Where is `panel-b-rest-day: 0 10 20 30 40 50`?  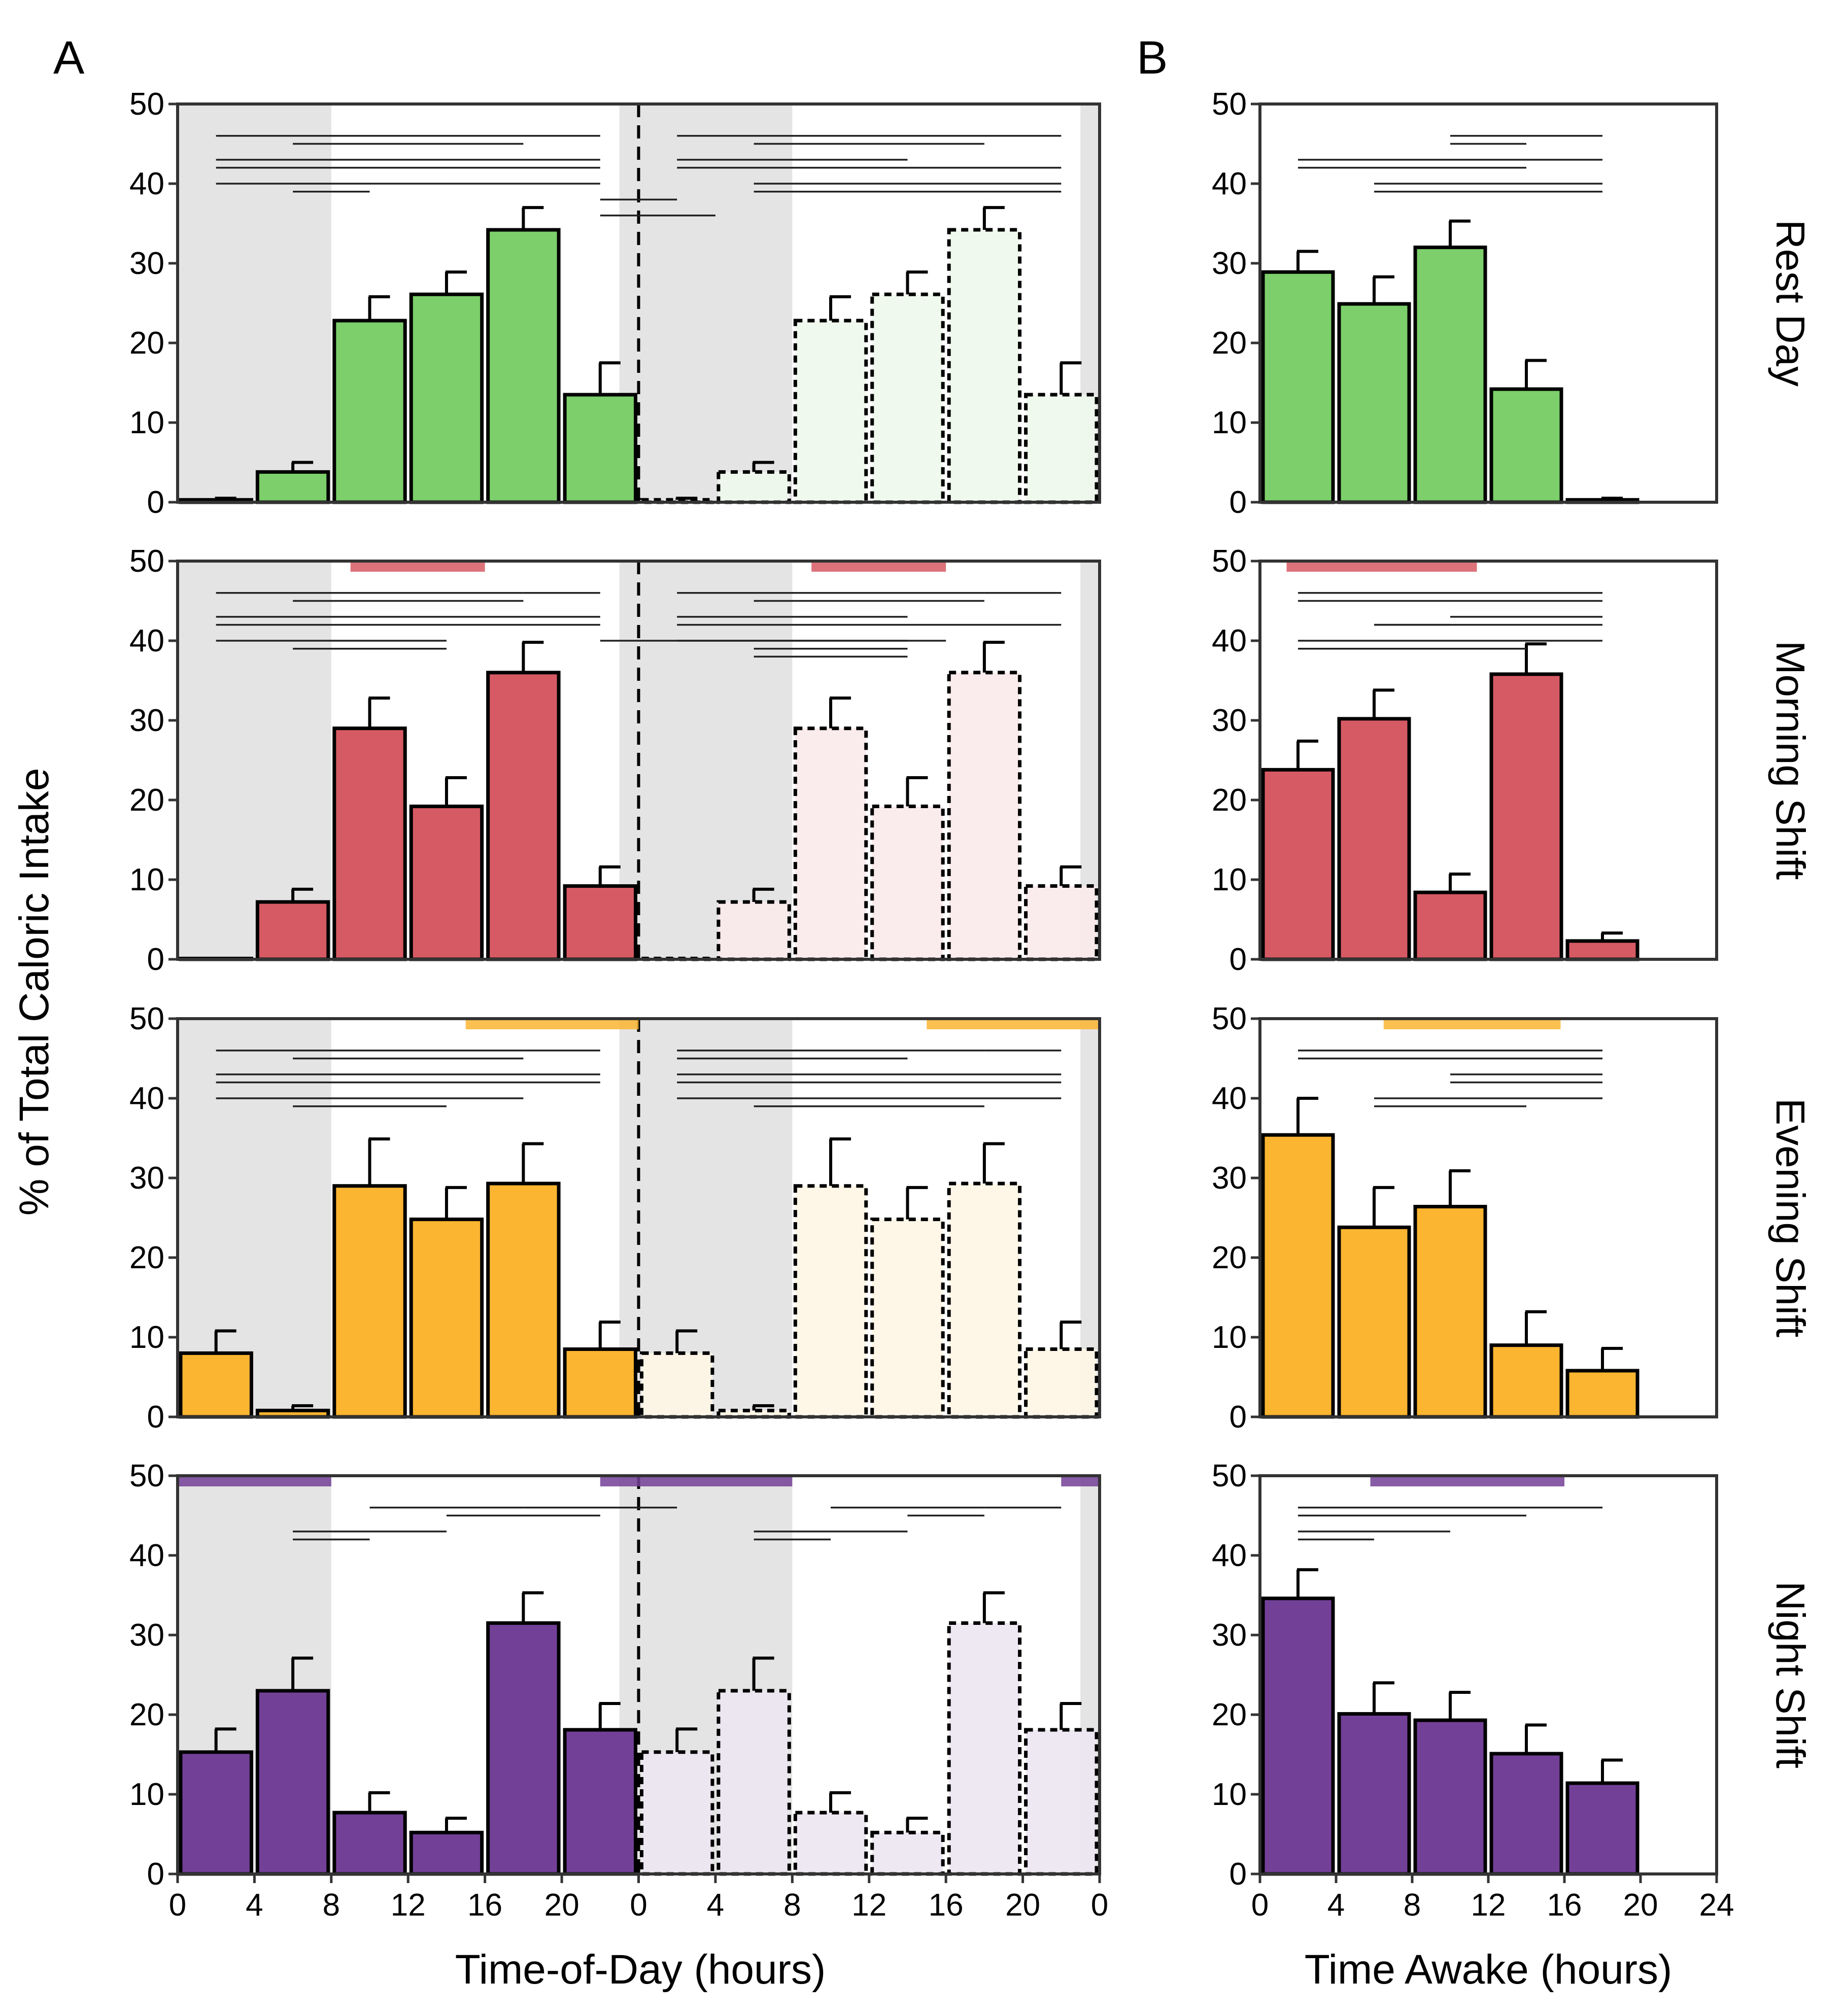
panel-b-rest-day: 0 10 20 30 40 50 is located at coordinates (1465, 304).